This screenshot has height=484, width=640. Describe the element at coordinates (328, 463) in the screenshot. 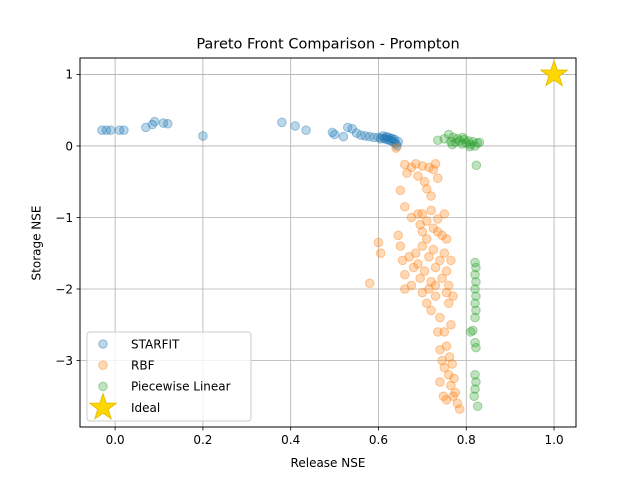

I see `x-axis-label: Release NSE` at that location.